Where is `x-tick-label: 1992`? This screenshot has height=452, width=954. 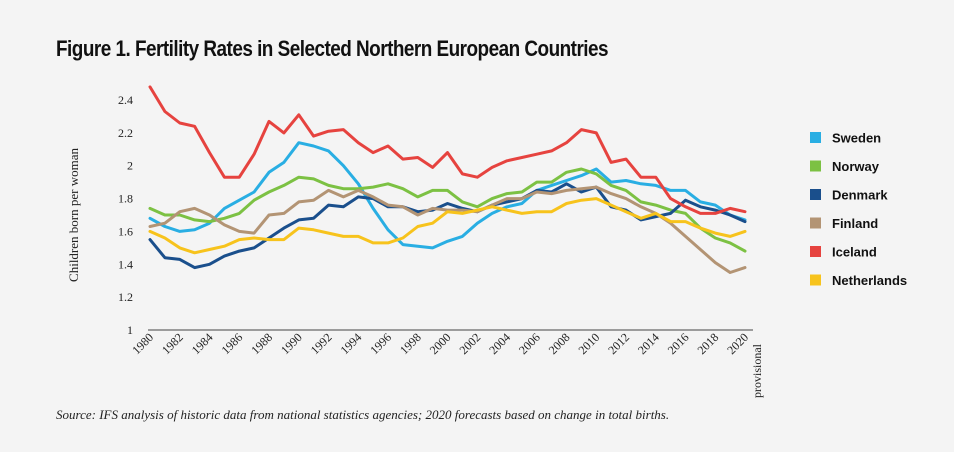 x-tick-label: 1992 is located at coordinates (321, 343).